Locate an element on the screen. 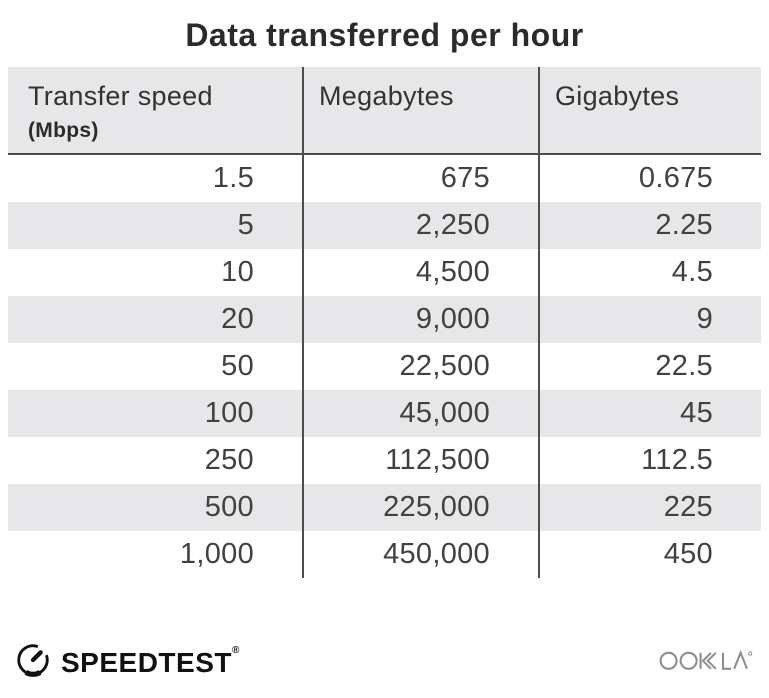 Image resolution: width=769 pixels, height=698 pixels. speedtest-logo: SPEEDTEST® is located at coordinates (127, 662).